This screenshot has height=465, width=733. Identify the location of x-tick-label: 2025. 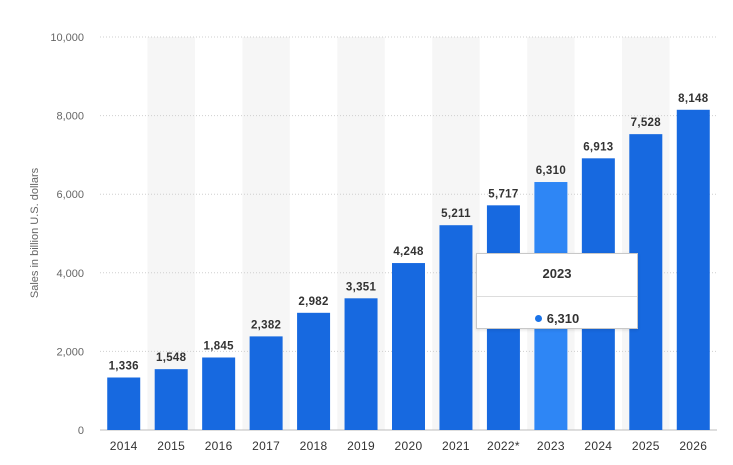
(646, 446).